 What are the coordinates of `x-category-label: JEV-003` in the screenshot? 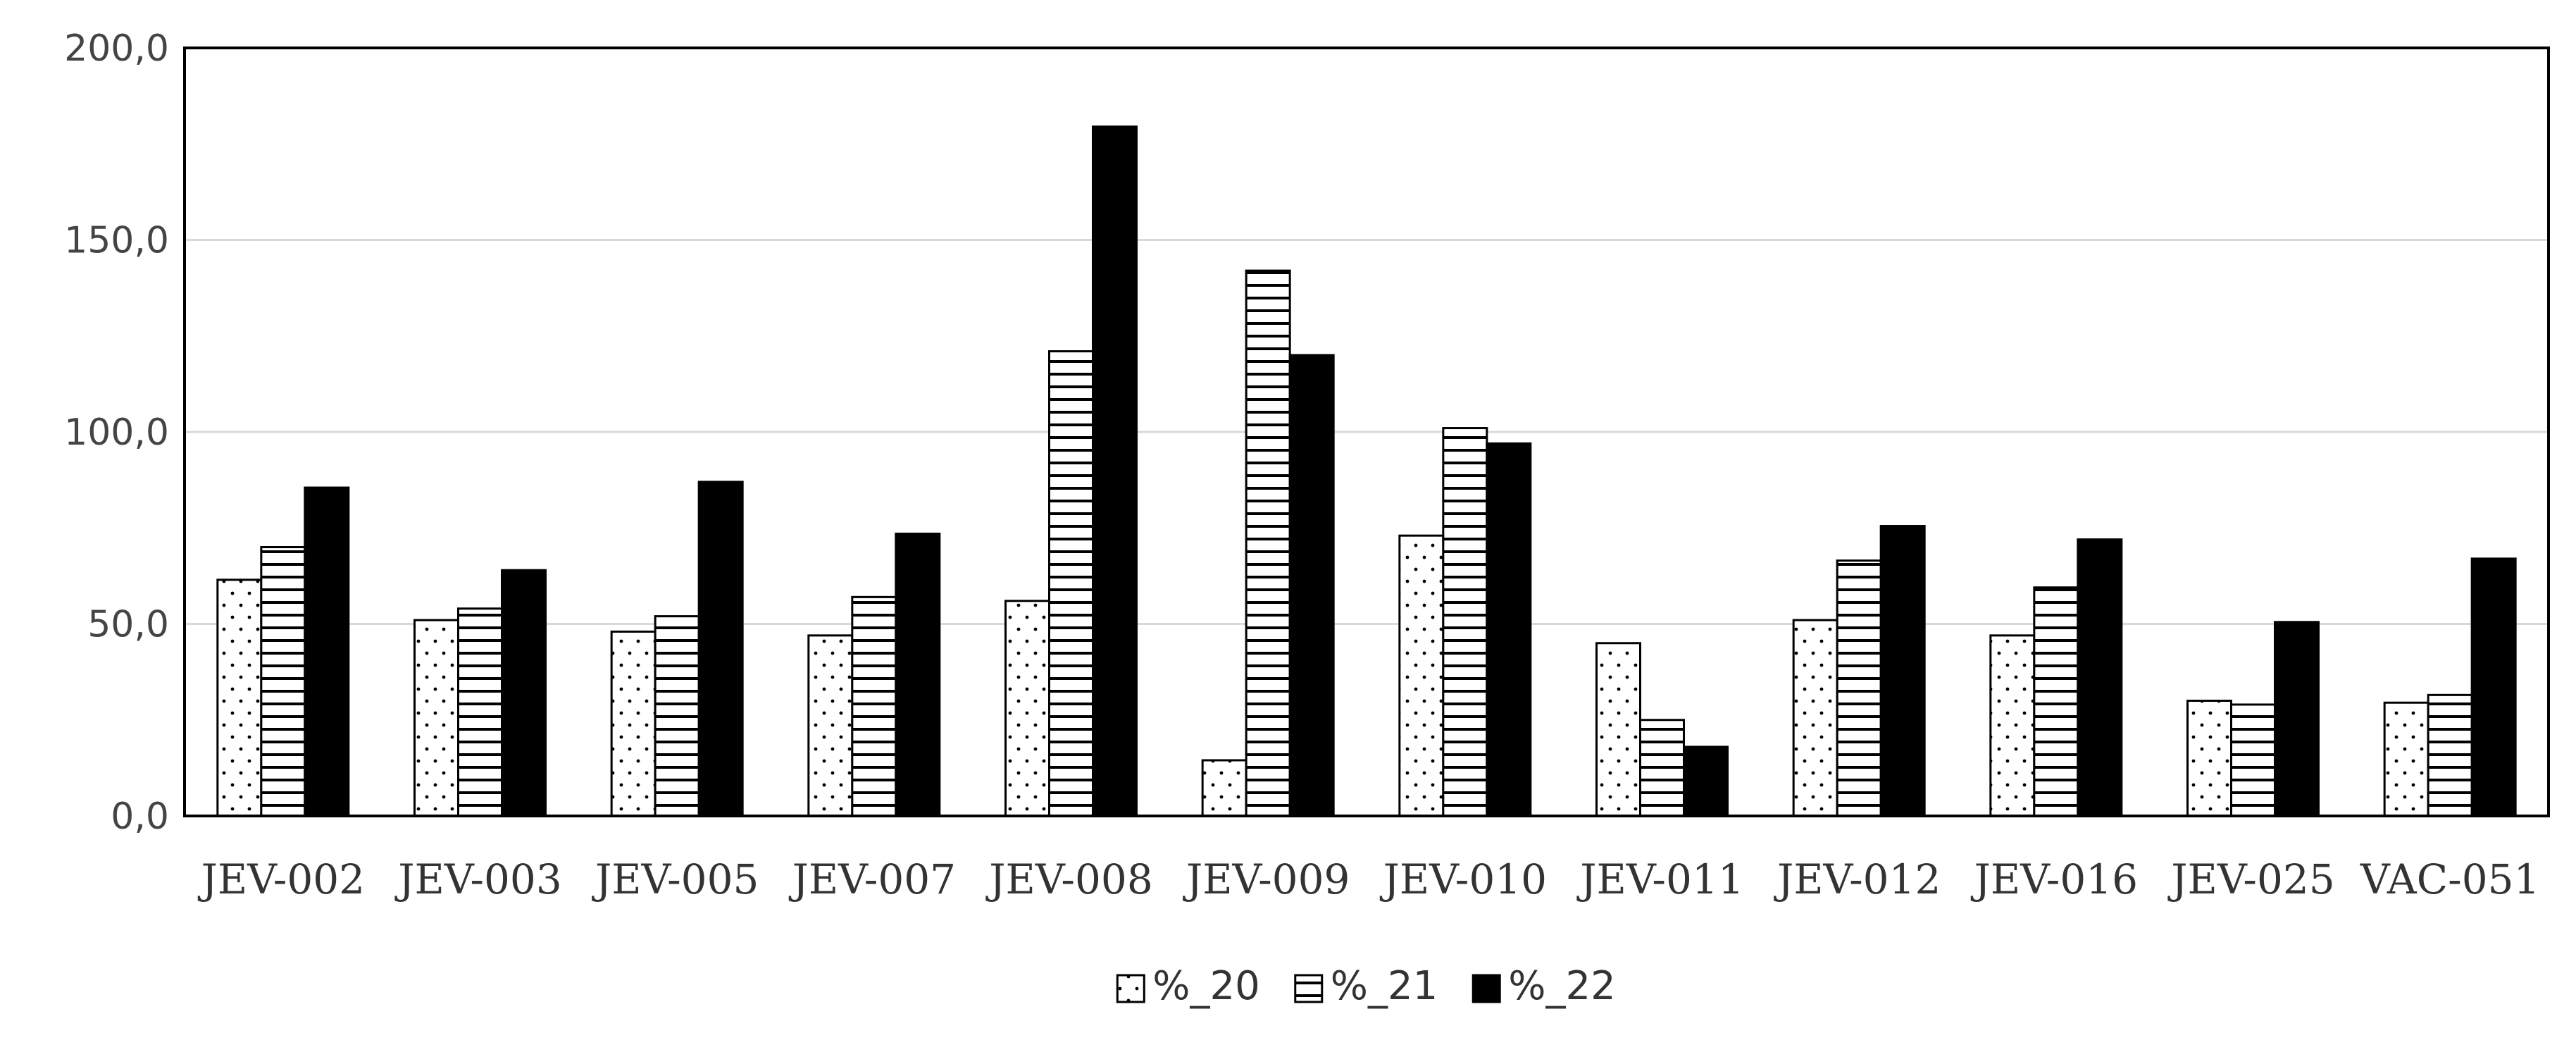 It's located at (477, 879).